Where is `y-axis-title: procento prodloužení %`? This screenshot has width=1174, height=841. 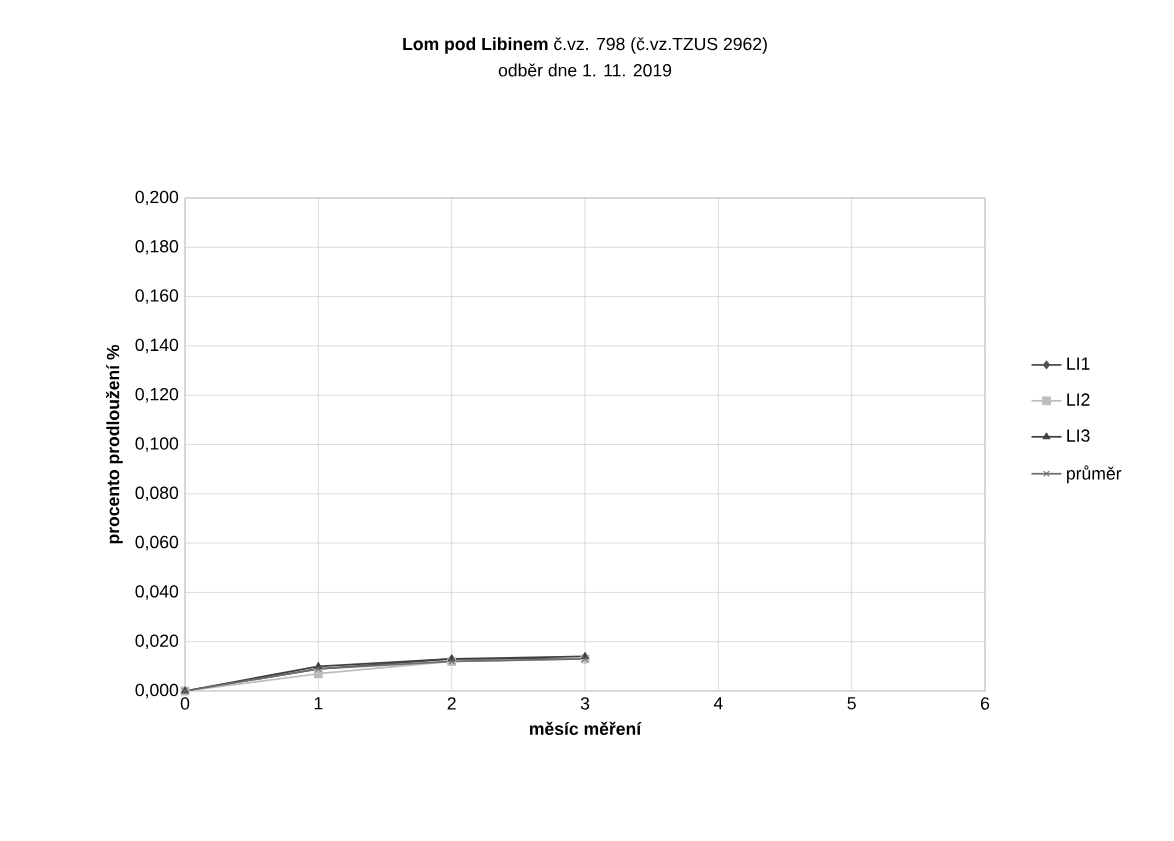 y-axis-title: procento prodloužení % is located at coordinates (114, 444).